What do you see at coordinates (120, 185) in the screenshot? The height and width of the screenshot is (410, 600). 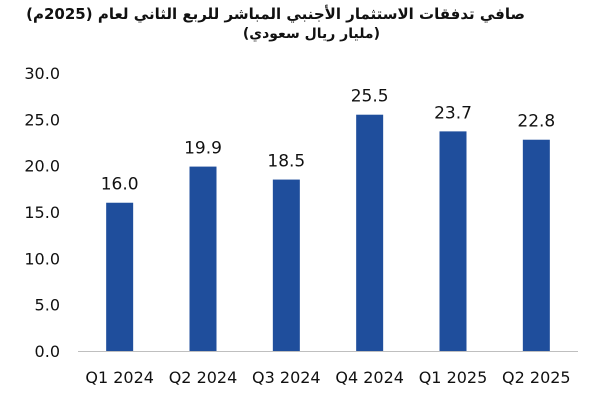 I see `data-label: 16.0` at bounding box center [120, 185].